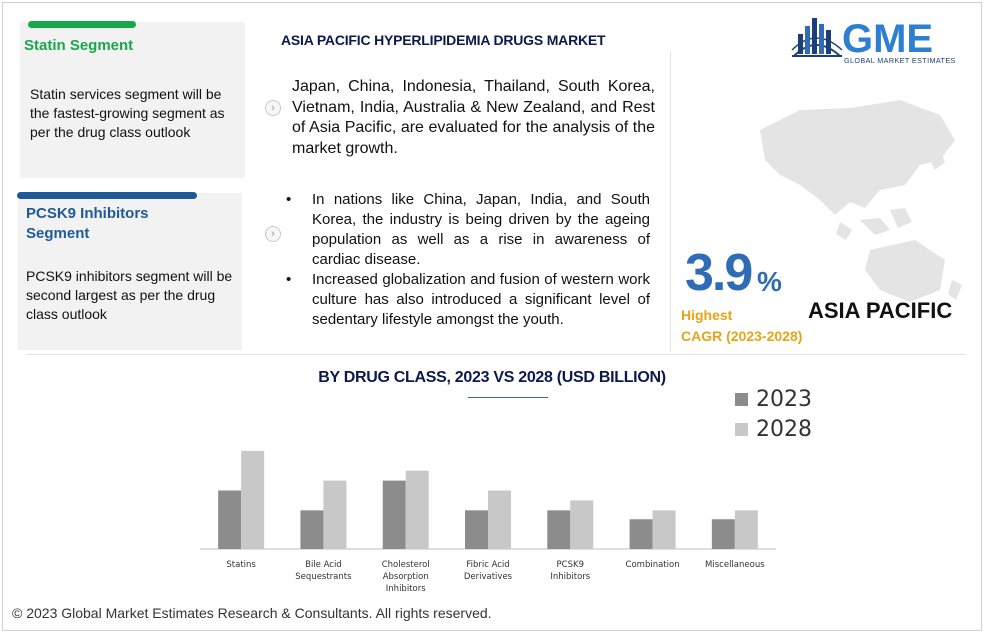  I want to click on legend-swatch-2023, so click(741, 399).